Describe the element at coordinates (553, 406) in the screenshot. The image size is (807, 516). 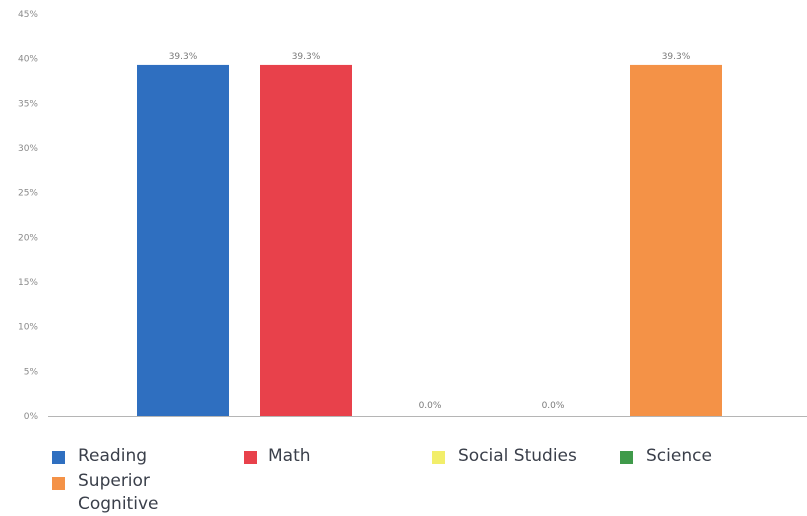
I see `data-label-science: 0.0%` at that location.